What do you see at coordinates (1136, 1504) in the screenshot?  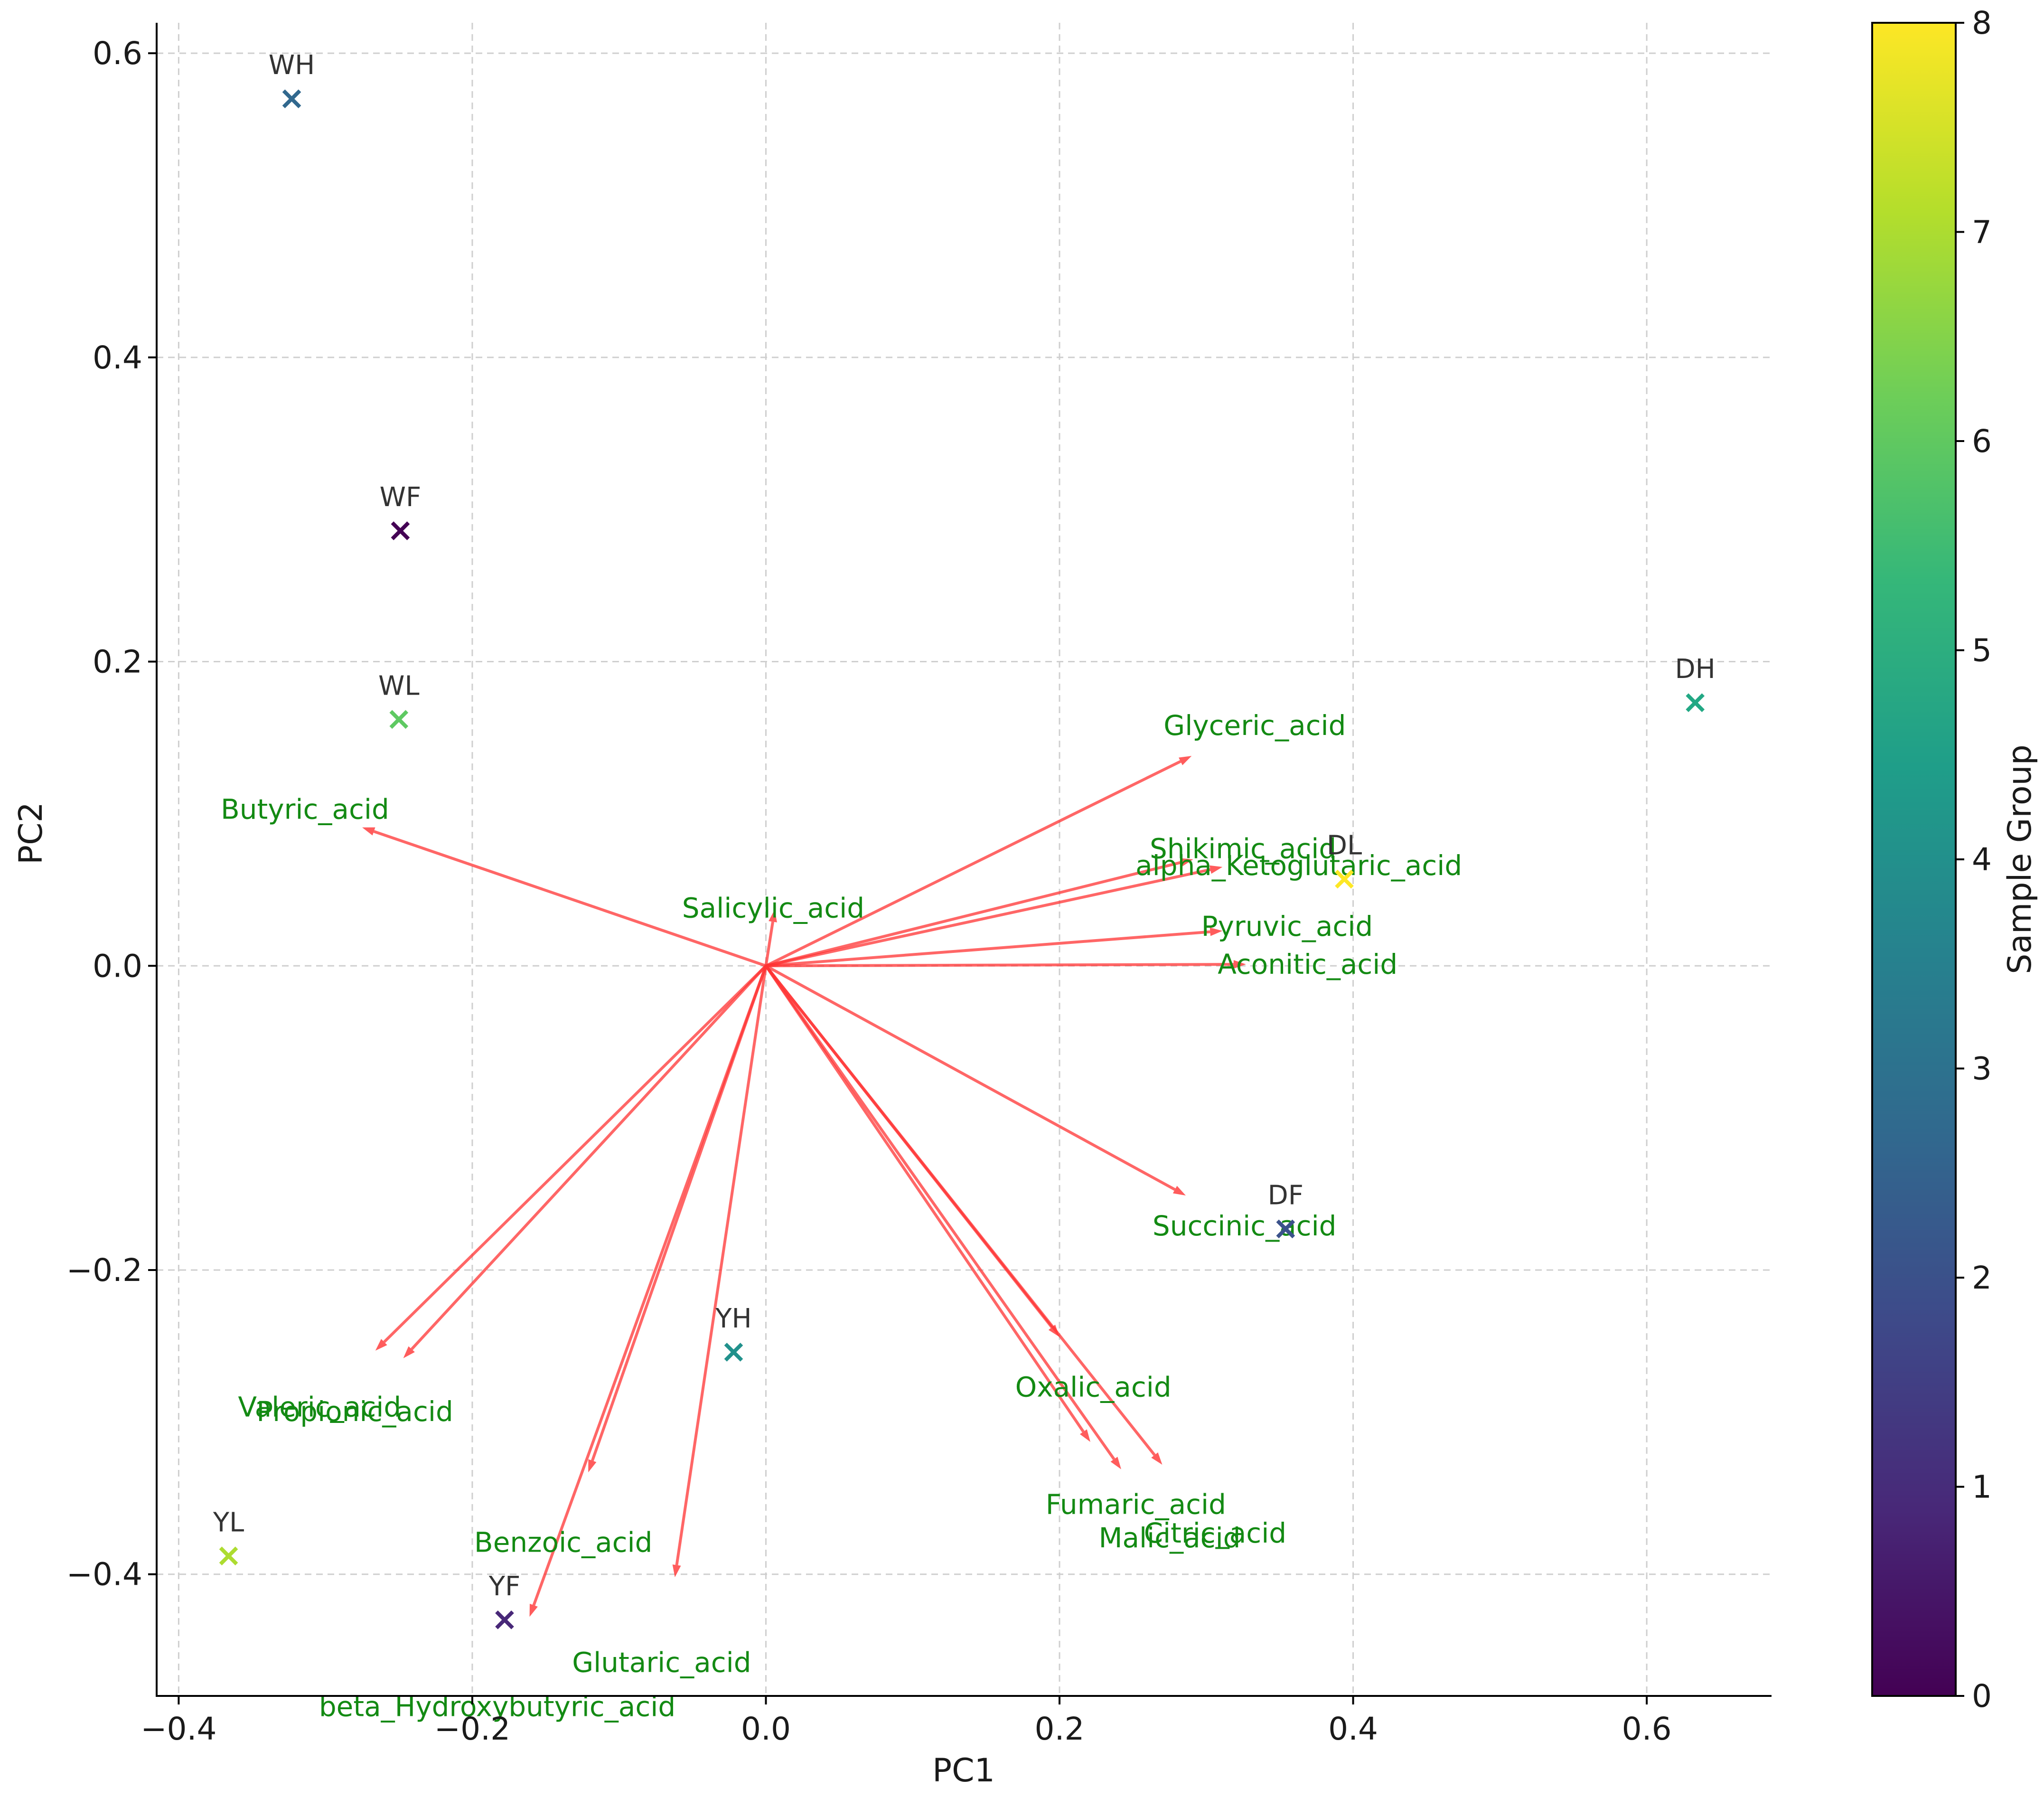 I see `loading-label: Fumaric_acid` at bounding box center [1136, 1504].